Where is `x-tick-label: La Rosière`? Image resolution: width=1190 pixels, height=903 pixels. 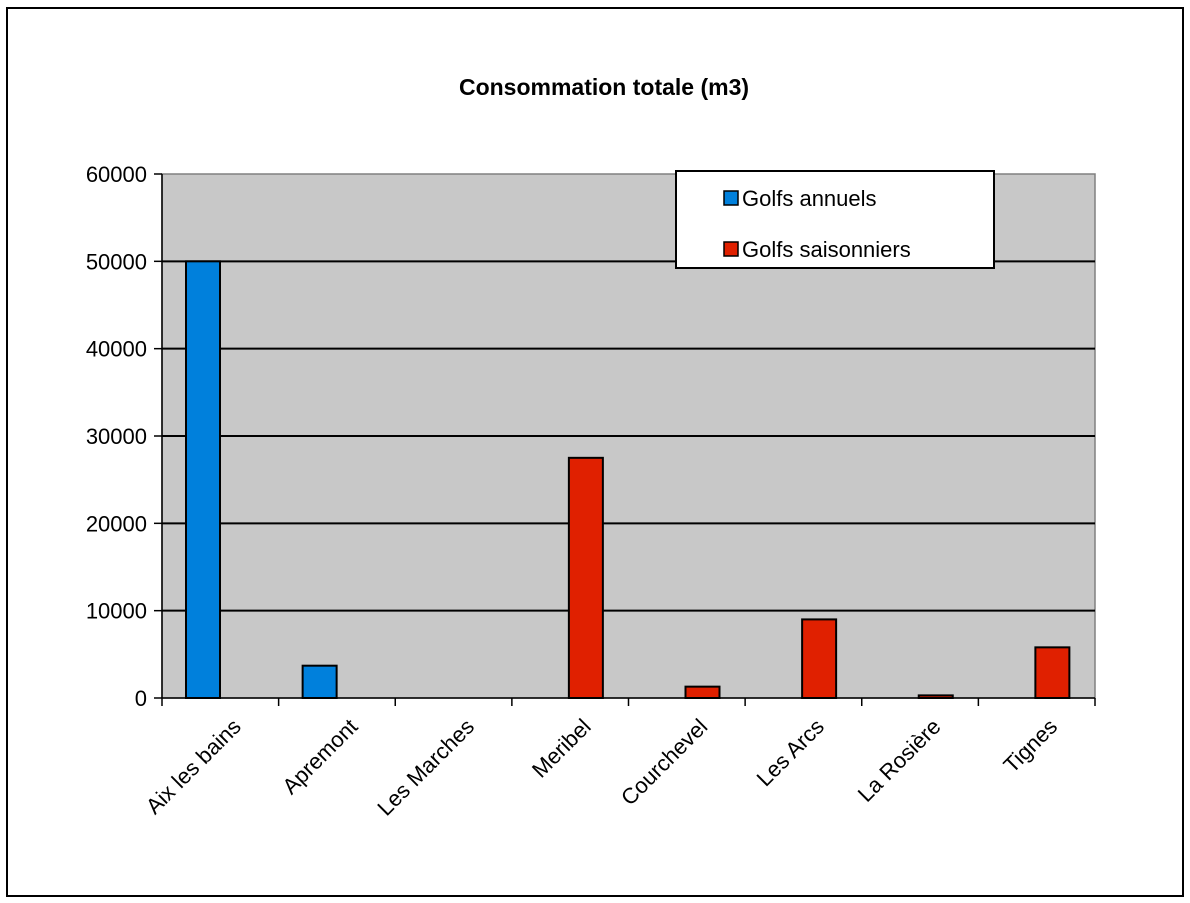
x-tick-label: La Rosière is located at coordinates (899, 760).